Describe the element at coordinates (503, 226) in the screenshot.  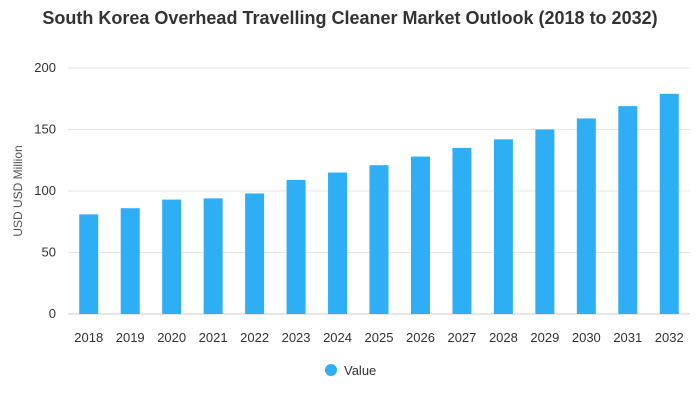
I see `bar-2028` at that location.